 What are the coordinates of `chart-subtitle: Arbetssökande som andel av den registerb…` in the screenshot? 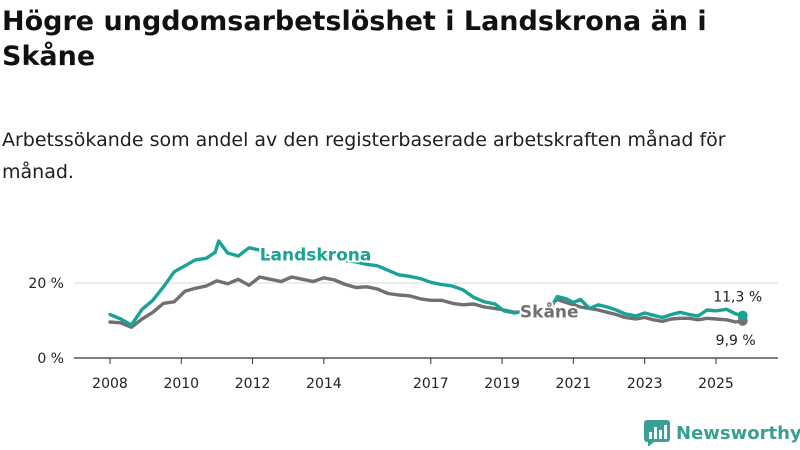 It's located at (364, 156).